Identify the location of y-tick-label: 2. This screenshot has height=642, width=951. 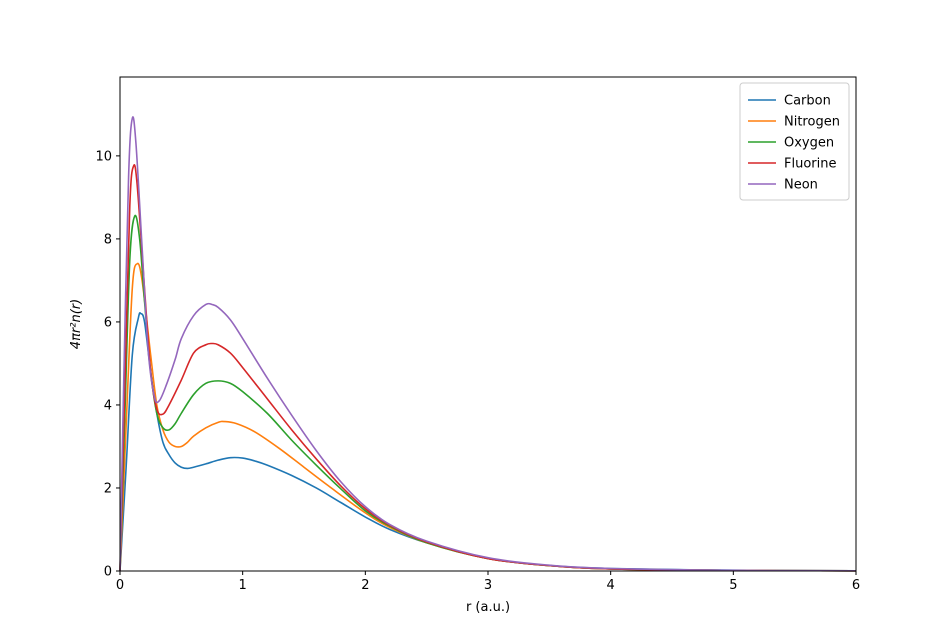
(108, 488).